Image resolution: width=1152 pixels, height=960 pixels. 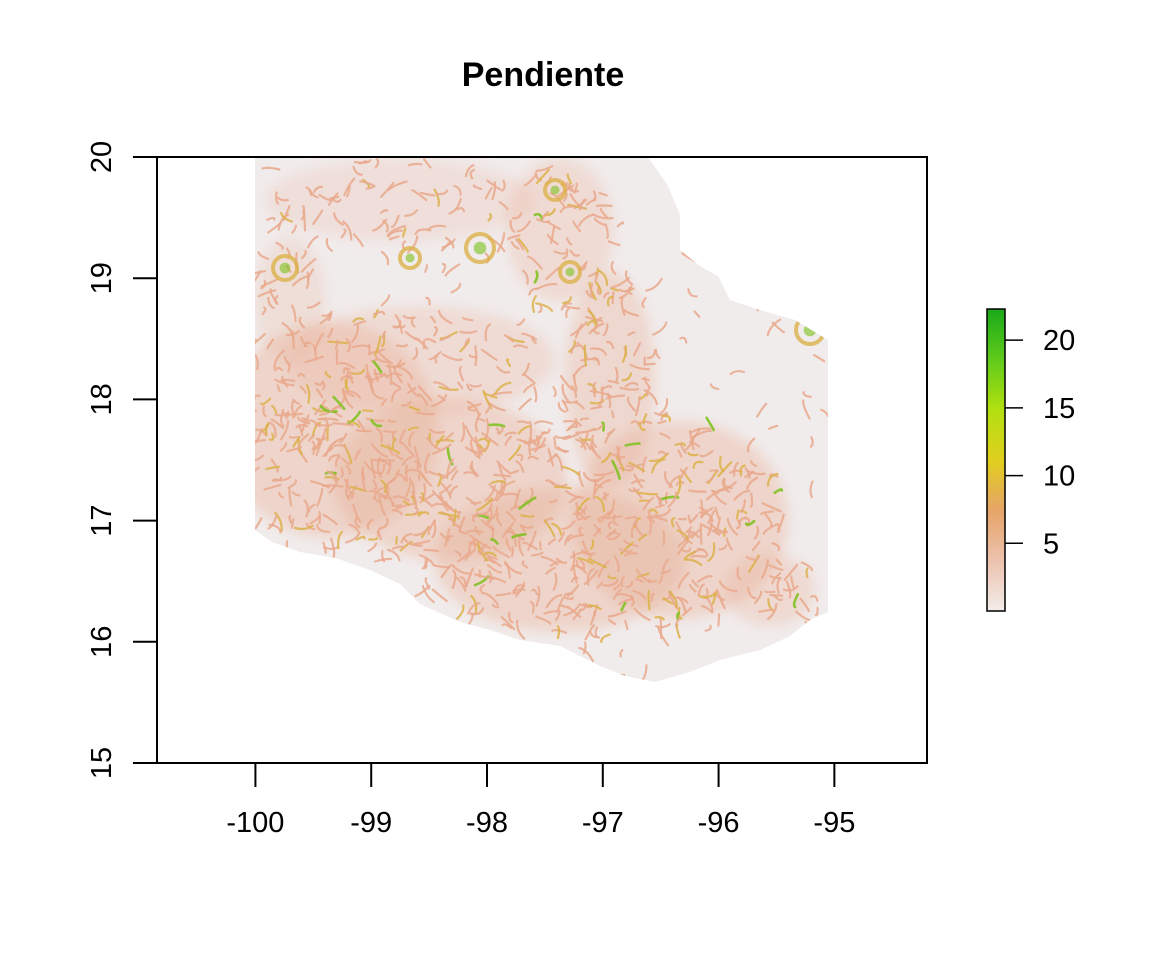 What do you see at coordinates (487, 823) in the screenshot?
I see `x-tick-label: -98` at bounding box center [487, 823].